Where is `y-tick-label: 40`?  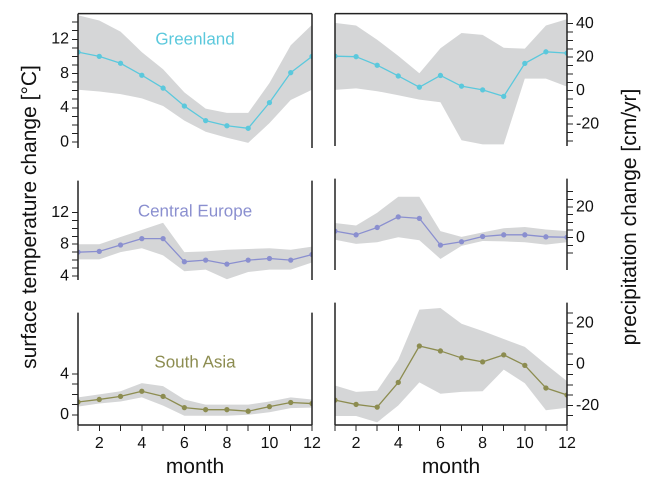 y-tick-label: 40 is located at coordinates (585, 23).